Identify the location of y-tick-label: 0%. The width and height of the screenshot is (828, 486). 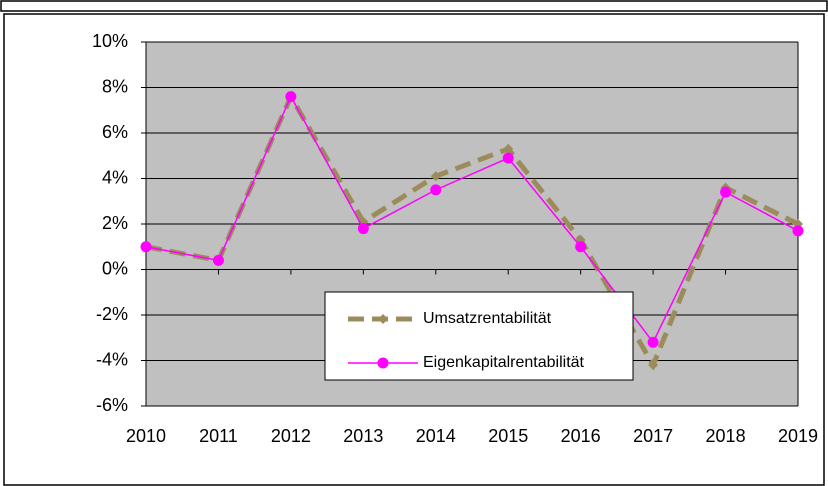
(115, 268).